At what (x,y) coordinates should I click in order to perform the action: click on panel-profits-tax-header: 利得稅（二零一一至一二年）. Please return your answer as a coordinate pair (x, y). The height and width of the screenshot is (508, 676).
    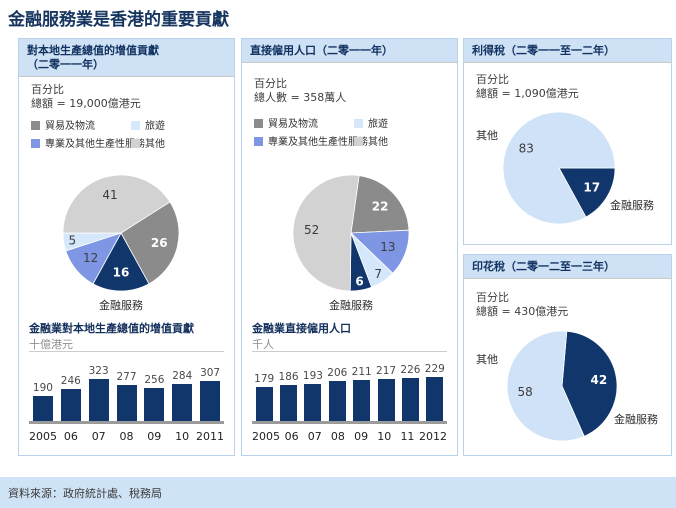
    Looking at the image, I should click on (567, 51).